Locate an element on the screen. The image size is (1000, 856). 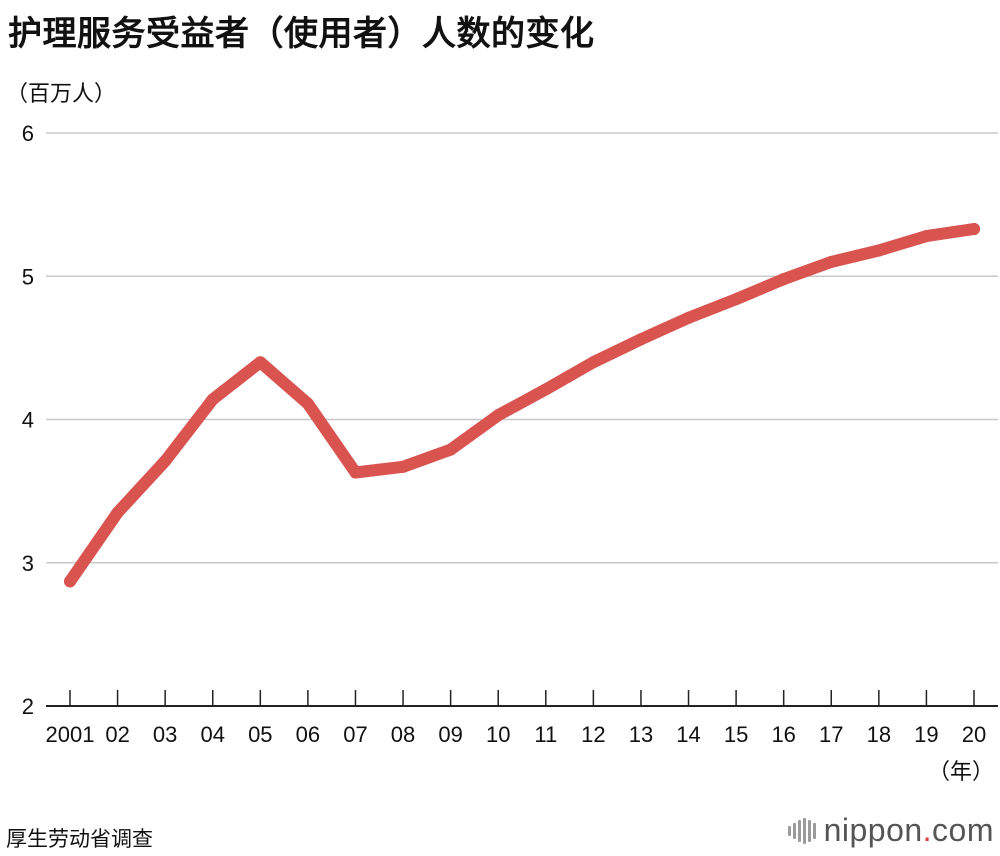
x-tick-label: 18 is located at coordinates (879, 734).